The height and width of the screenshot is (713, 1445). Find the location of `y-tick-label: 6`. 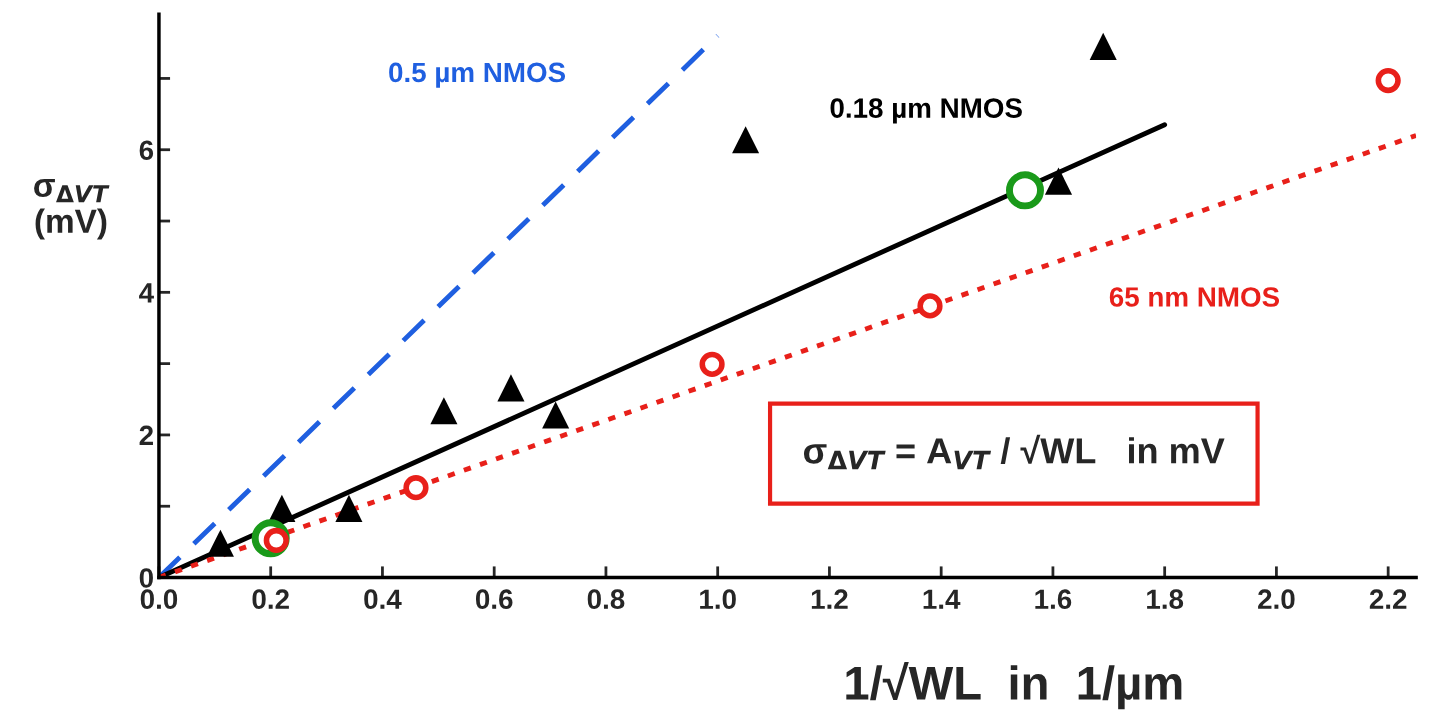

y-tick-label: 6 is located at coordinates (146, 150).